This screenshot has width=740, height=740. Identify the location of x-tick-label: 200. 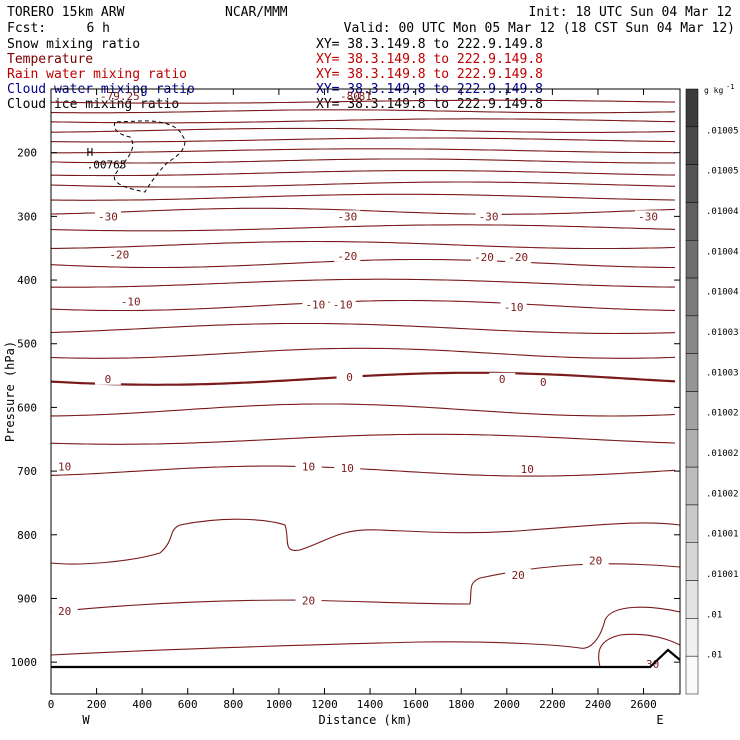
(97, 704).